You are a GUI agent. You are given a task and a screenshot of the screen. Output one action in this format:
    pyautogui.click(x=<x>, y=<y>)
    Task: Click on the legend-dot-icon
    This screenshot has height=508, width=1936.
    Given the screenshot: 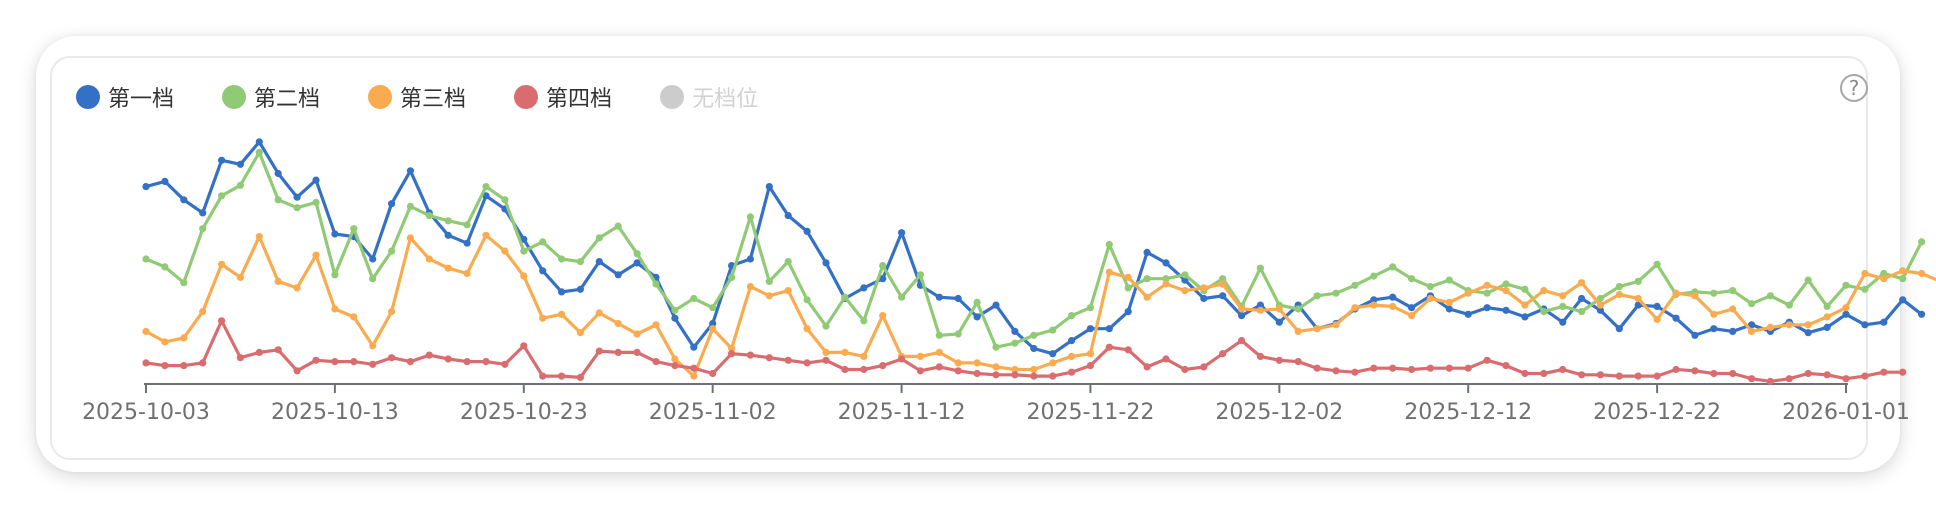 What is the action you would take?
    pyautogui.click(x=380, y=97)
    